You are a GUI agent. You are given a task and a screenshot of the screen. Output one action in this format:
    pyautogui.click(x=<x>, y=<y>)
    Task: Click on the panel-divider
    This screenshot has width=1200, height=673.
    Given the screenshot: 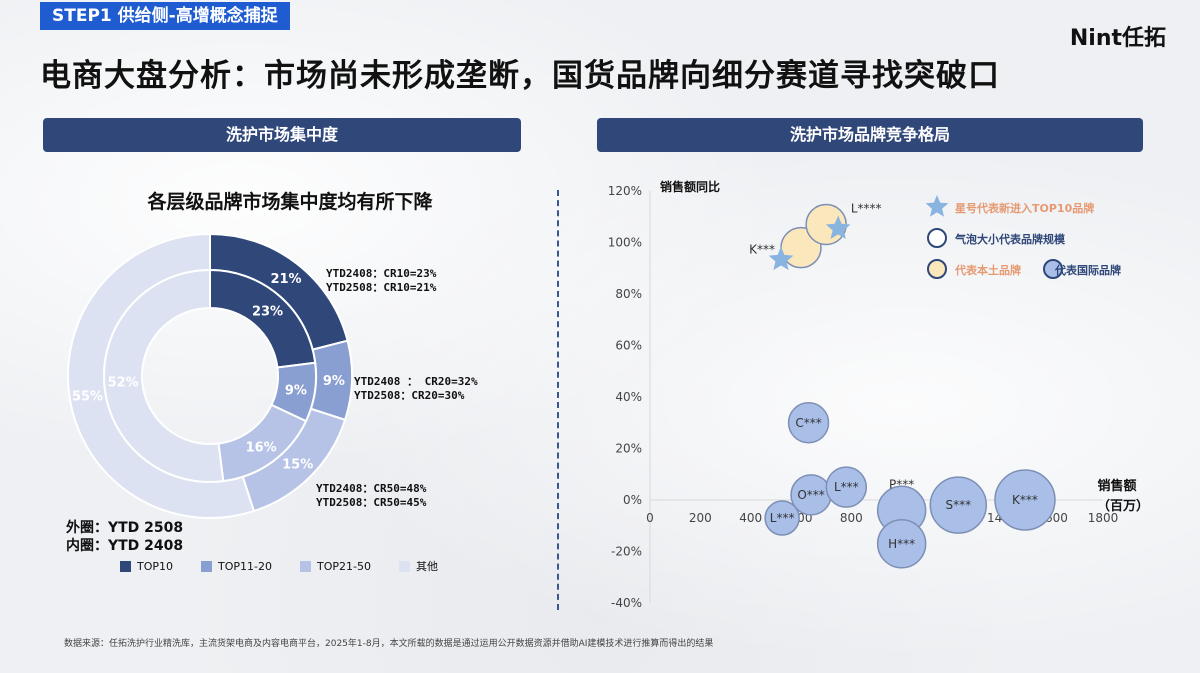 What is the action you would take?
    pyautogui.click(x=558, y=400)
    